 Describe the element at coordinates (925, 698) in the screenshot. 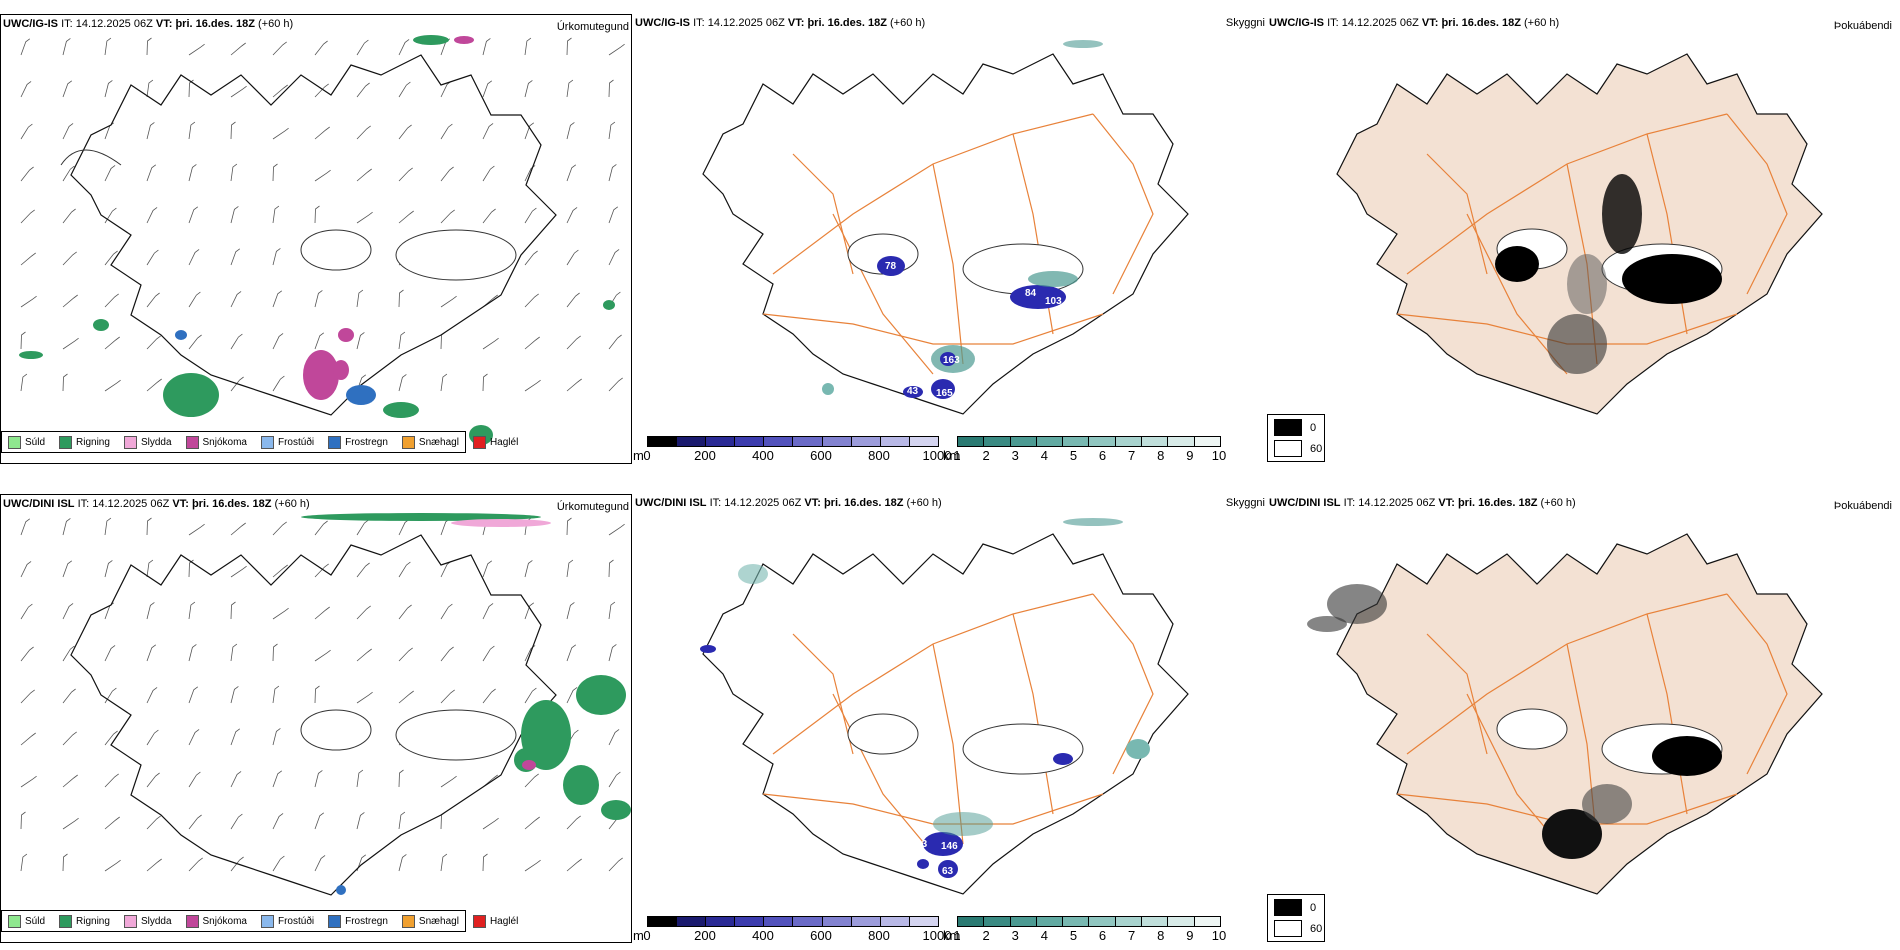

I see `visibility-areas` at that location.